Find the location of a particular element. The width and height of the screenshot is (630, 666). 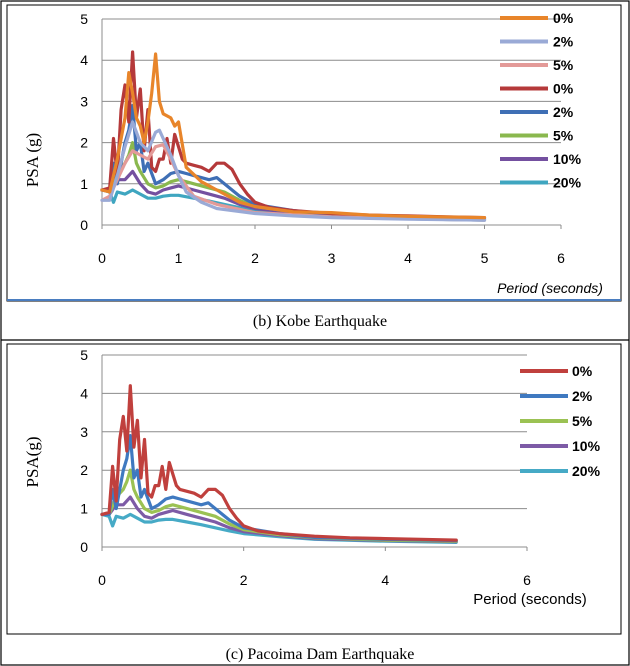

y-axis-label-pacoima: PSA(g) is located at coordinates (32, 461).